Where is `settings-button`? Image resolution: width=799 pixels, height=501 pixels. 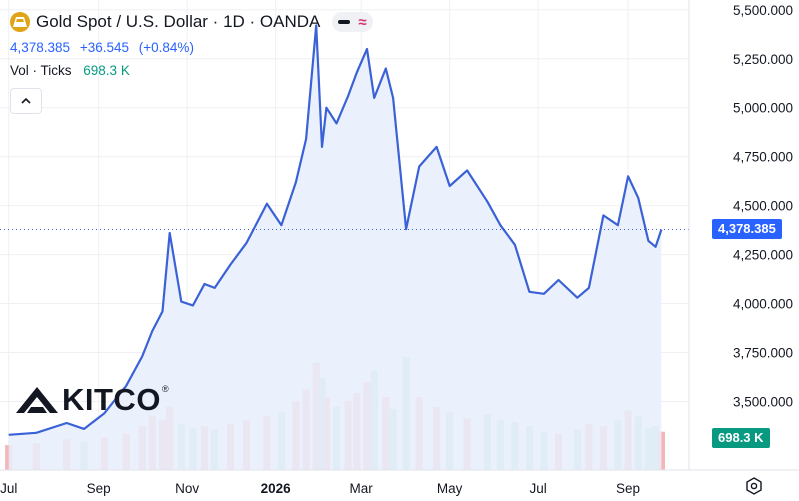
settings-button is located at coordinates (754, 488).